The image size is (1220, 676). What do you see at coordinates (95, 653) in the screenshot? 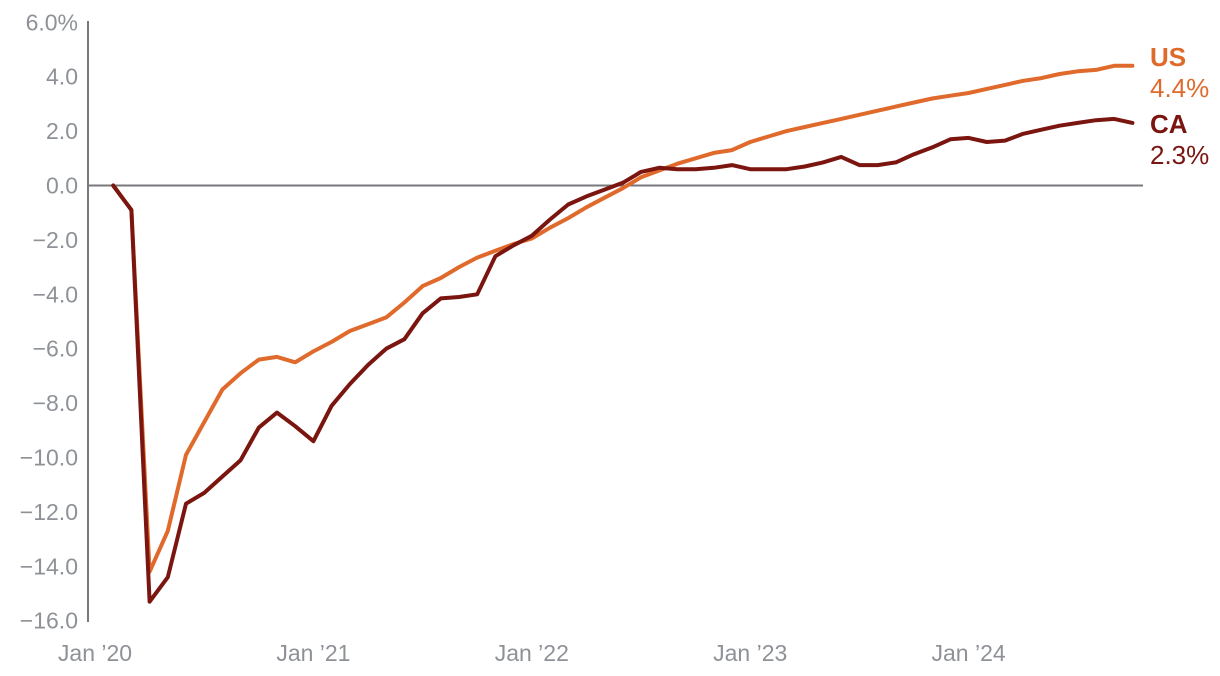
I see `x-tick-label: Jan ’20` at bounding box center [95, 653].